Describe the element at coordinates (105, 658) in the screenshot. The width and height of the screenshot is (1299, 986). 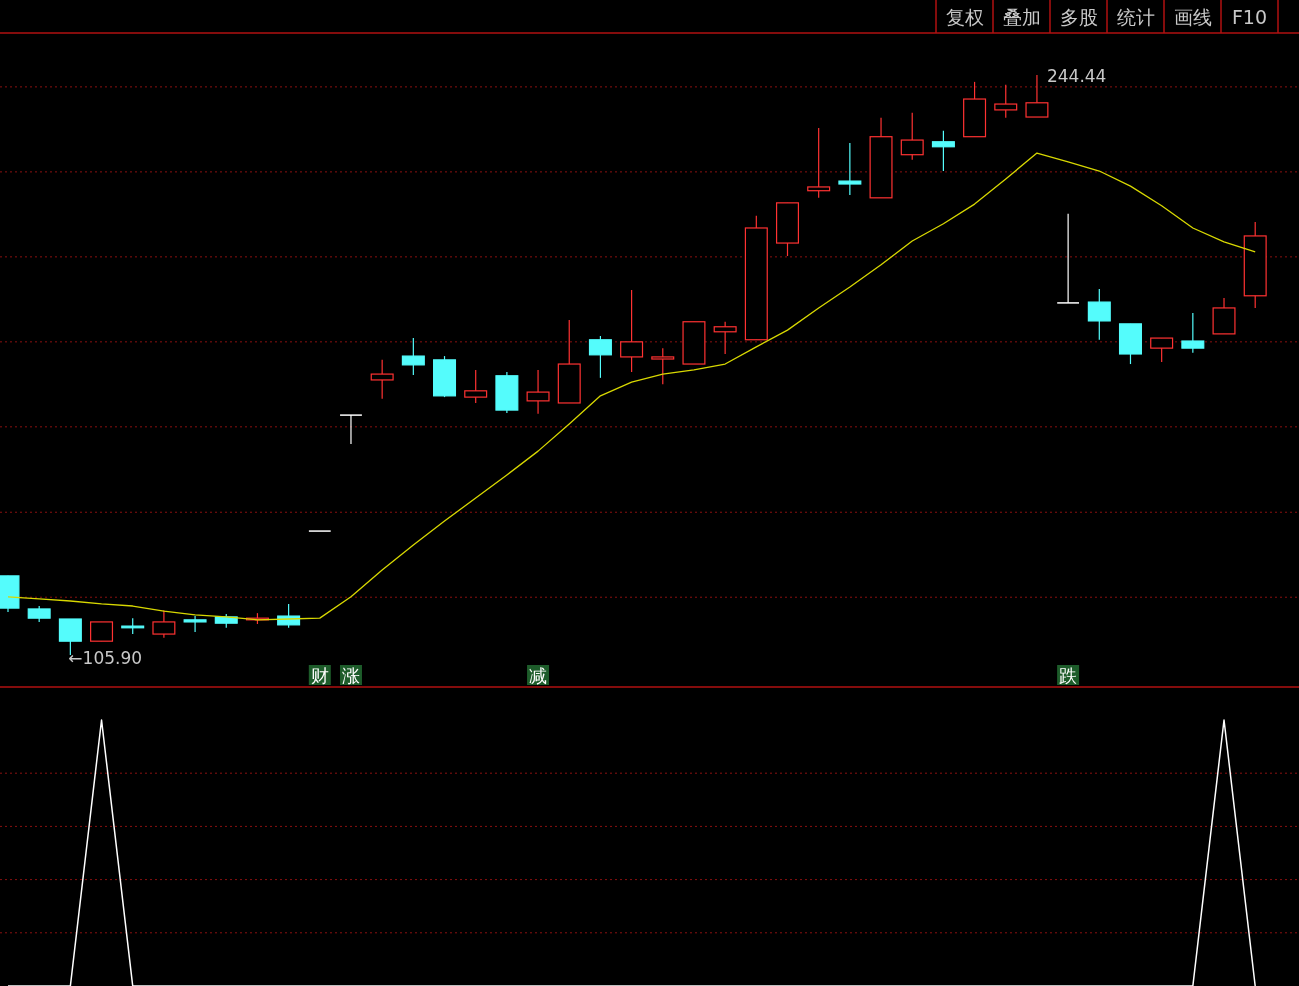
I see `text: ←105.90` at that location.